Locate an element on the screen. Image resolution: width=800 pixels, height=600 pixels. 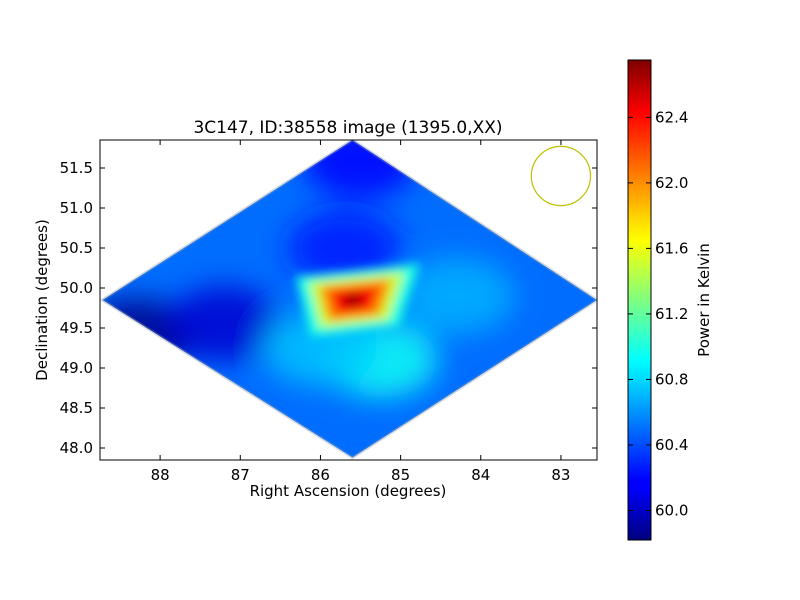
x-axis-label: Right Ascension (degrees) is located at coordinates (348, 491).